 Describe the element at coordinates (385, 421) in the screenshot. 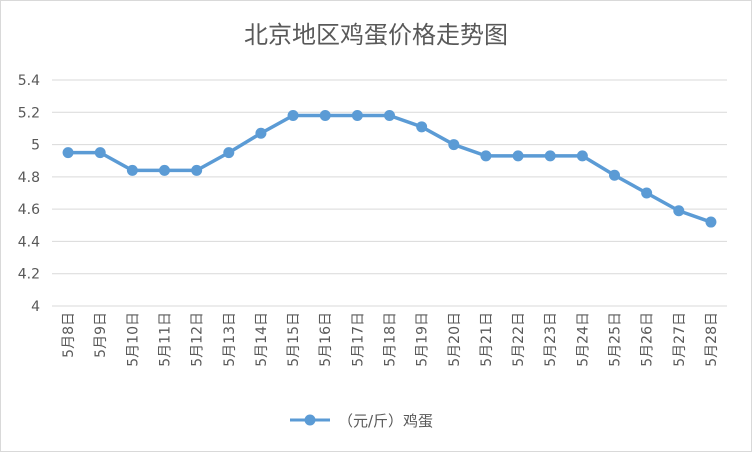

I see `legend-label: （元/斤）鸡蛋` at that location.